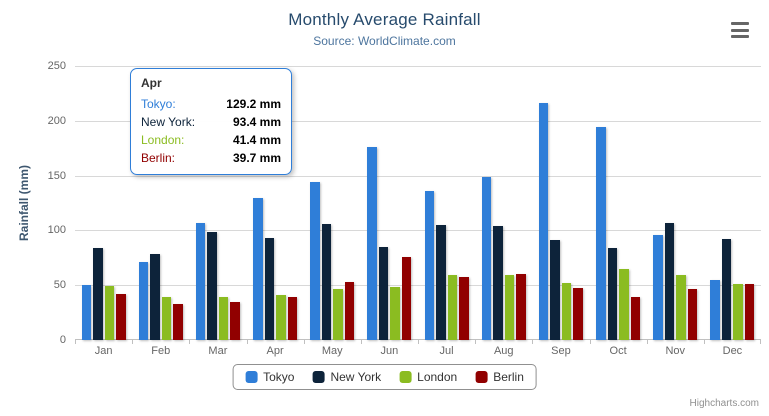 The image size is (769, 416). What do you see at coordinates (315, 261) in the screenshot?
I see `bar-tokyo-may` at bounding box center [315, 261].